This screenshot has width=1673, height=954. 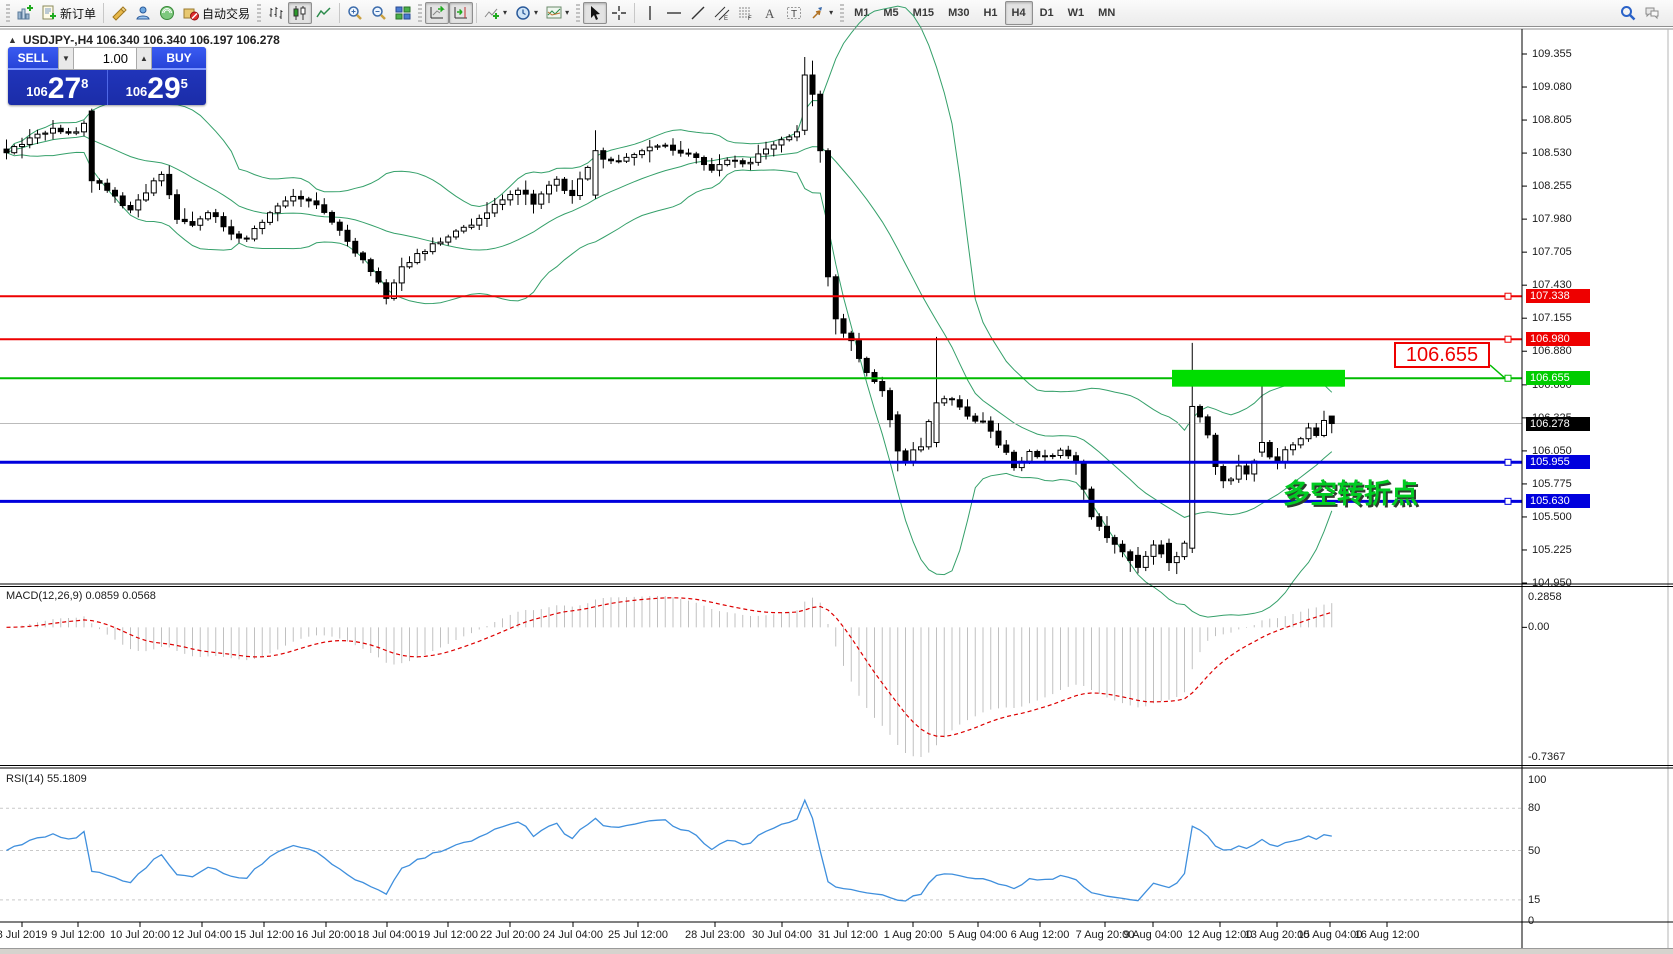 What do you see at coordinates (64, 88) in the screenshot?
I see `bid-big-digits: 27` at bounding box center [64, 88].